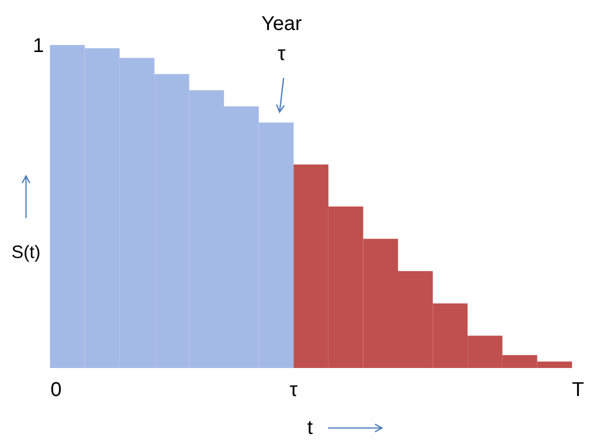  What do you see at coordinates (310, 428) in the screenshot?
I see `x-axis-title: t` at bounding box center [310, 428].